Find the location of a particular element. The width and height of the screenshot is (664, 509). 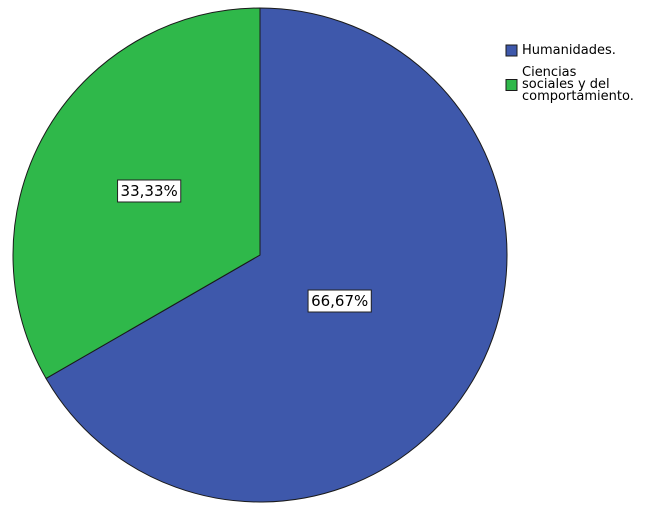

legend-item-humanidades: Humanidades. is located at coordinates (560, 50).